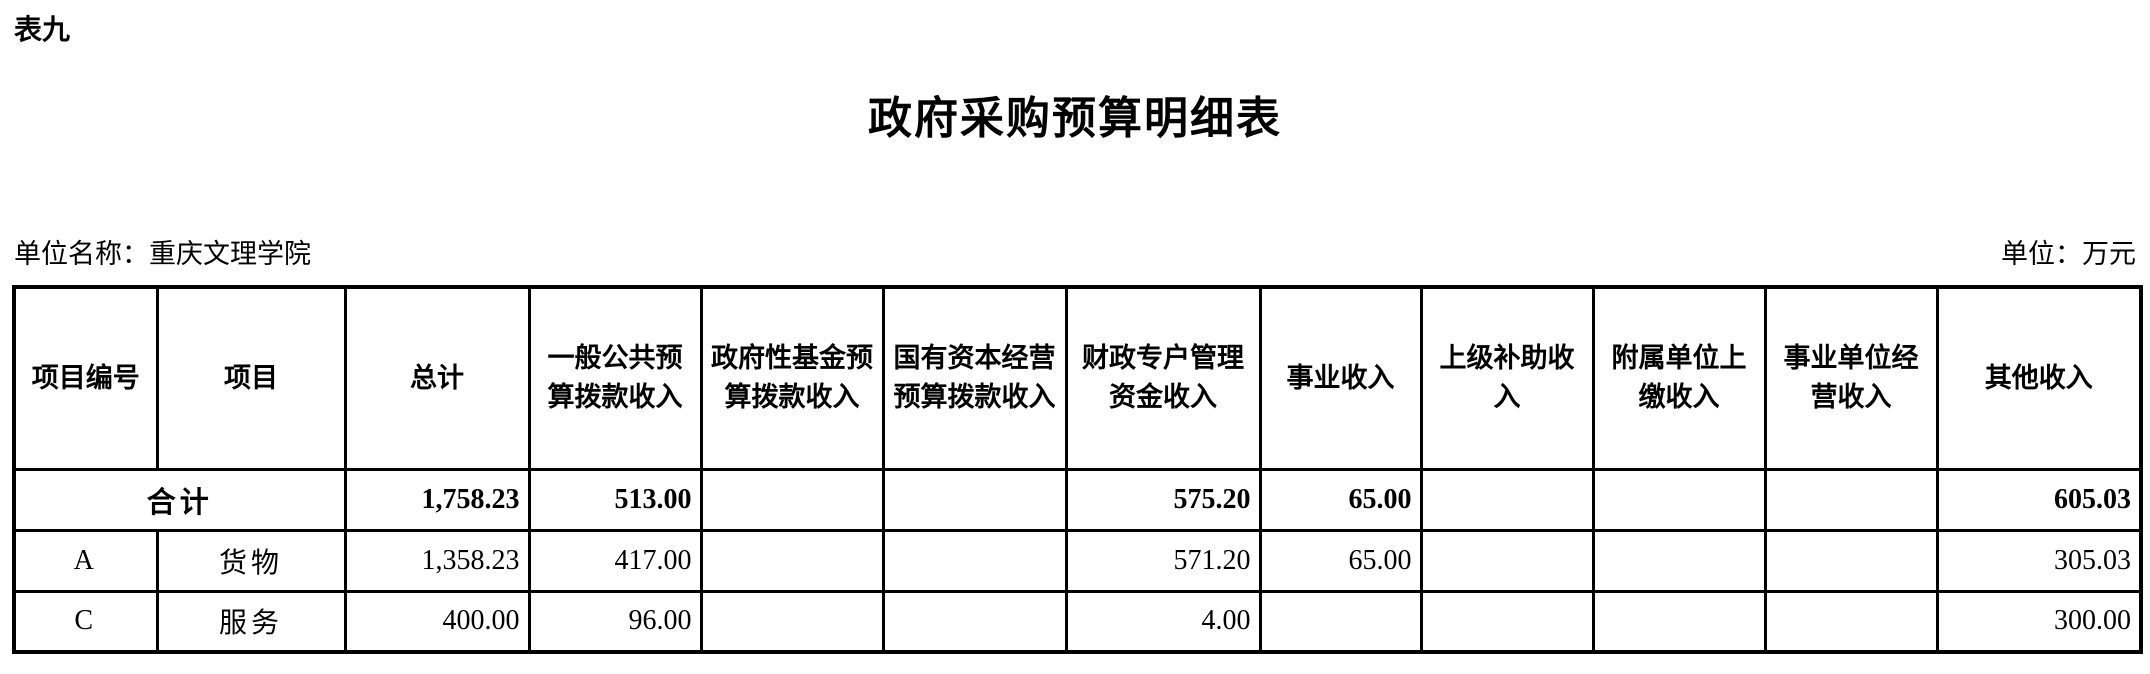  Describe the element at coordinates (792, 378) in the screenshot. I see `col-header-govt-fund-budget: 政府性基金预算拨款收入` at that location.